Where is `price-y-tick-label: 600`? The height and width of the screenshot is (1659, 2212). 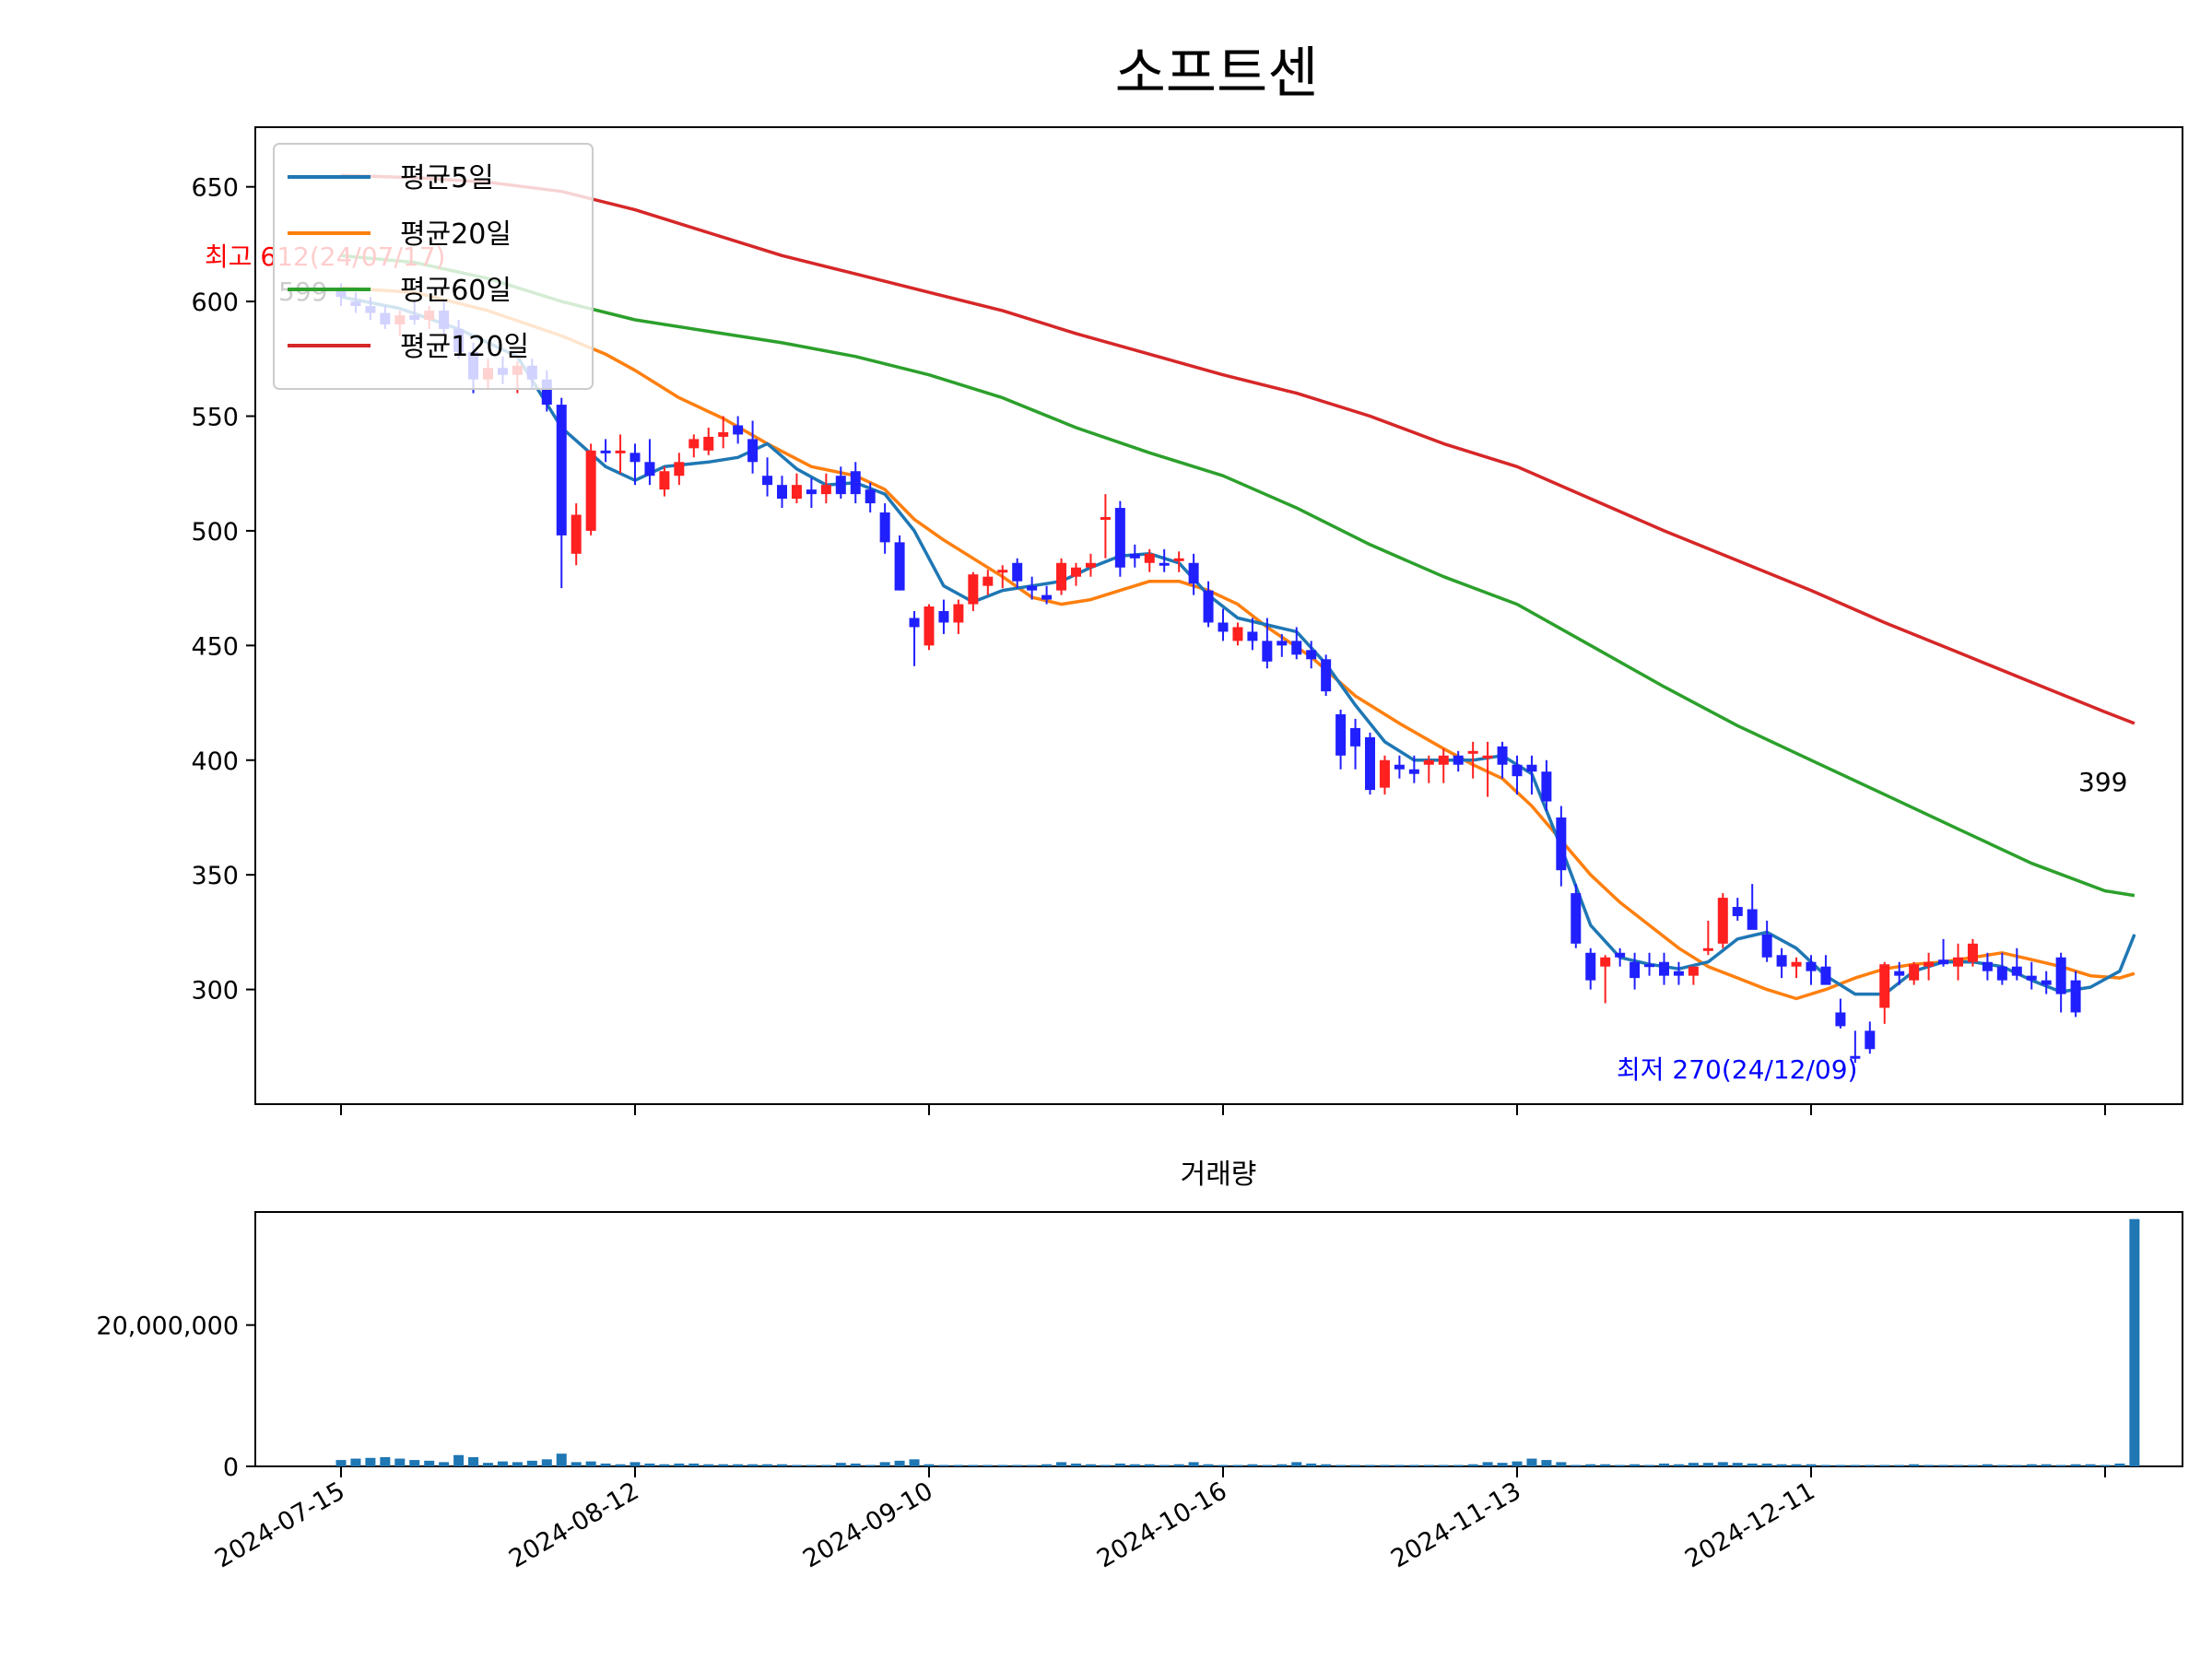 price-y-tick-label: 600 is located at coordinates (215, 302).